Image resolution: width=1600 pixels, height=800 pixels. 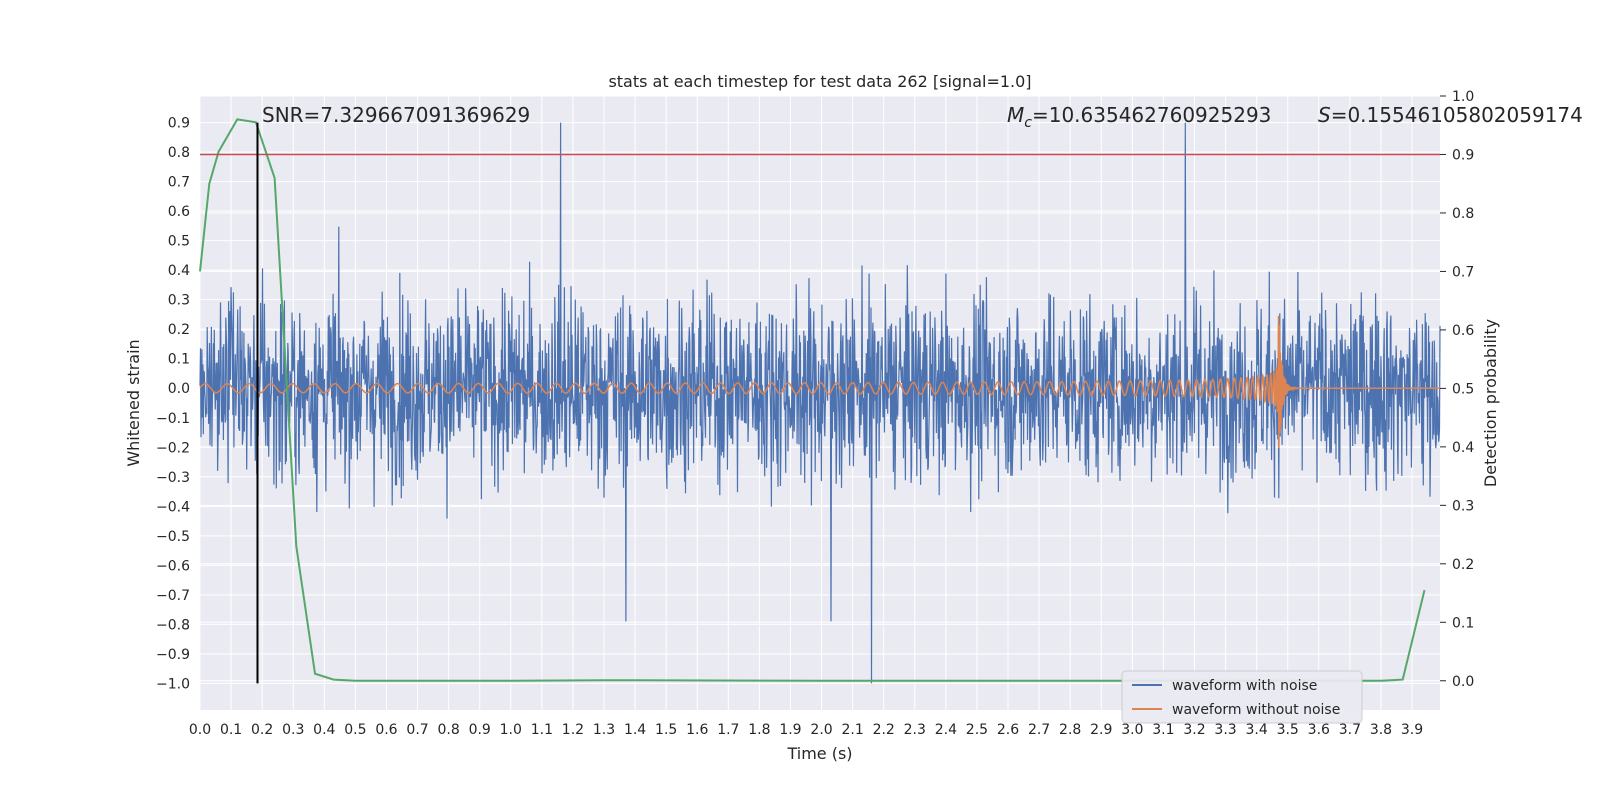 What do you see at coordinates (448, 730) in the screenshot?
I see `x-tick-label: 0.8` at bounding box center [448, 730].